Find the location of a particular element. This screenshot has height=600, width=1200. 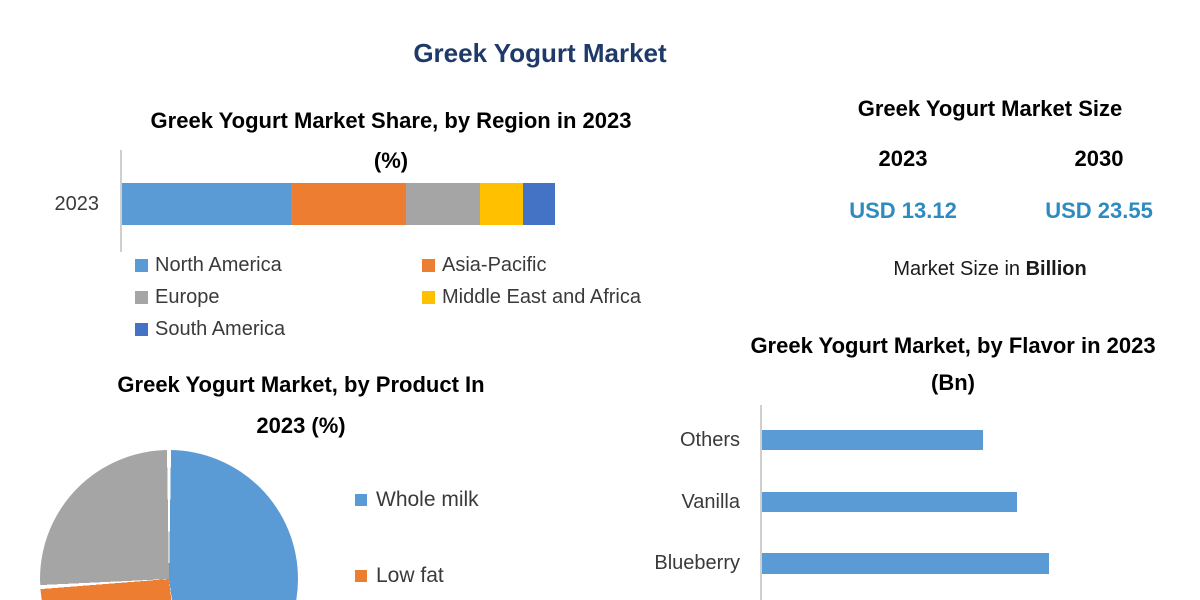

legend-swatch-europe is located at coordinates (141, 297).